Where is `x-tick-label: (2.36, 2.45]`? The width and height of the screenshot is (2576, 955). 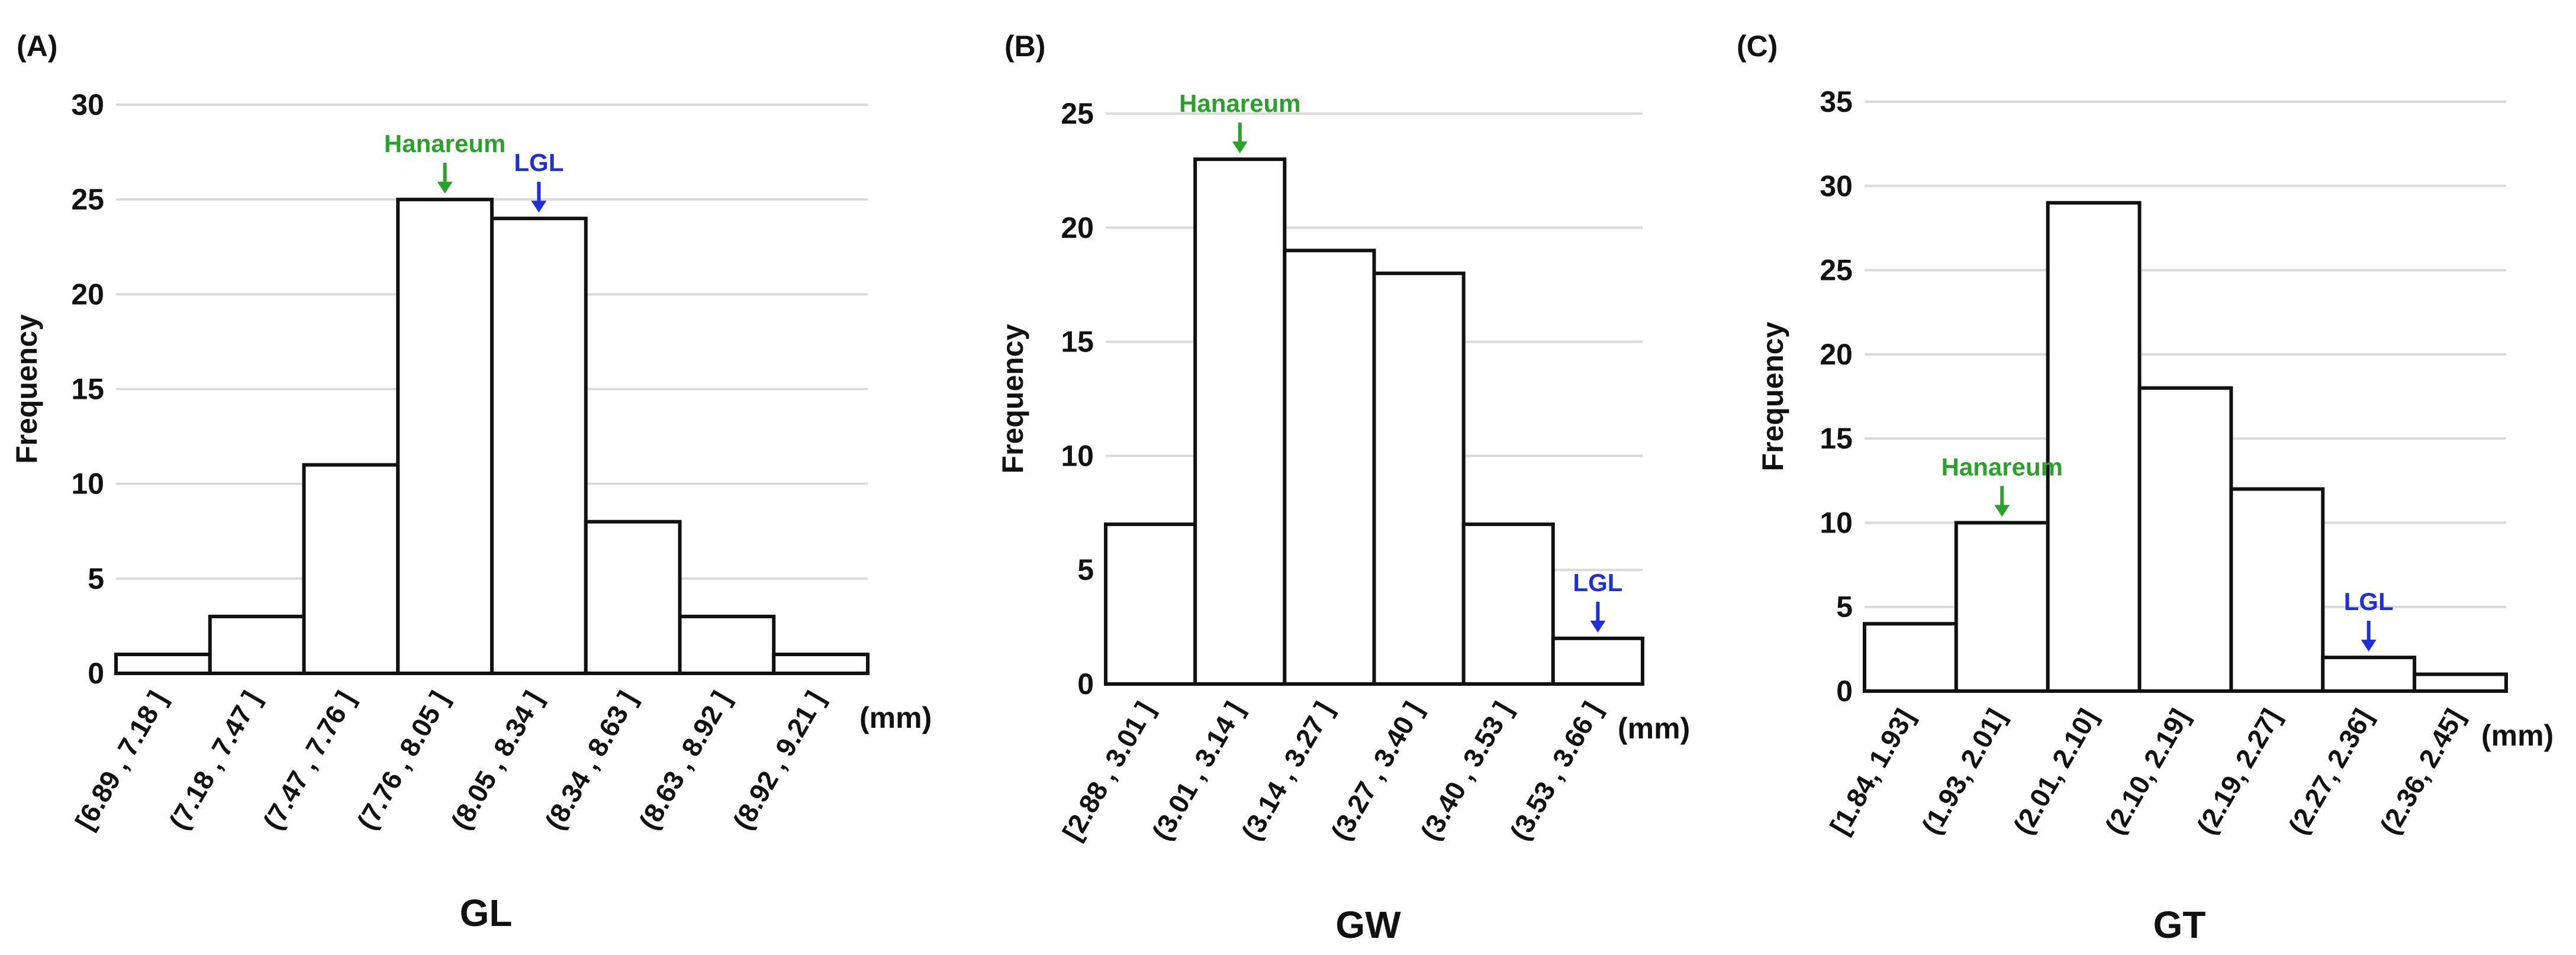 x-tick-label: (2.36, 2.45] is located at coordinates (2422, 772).